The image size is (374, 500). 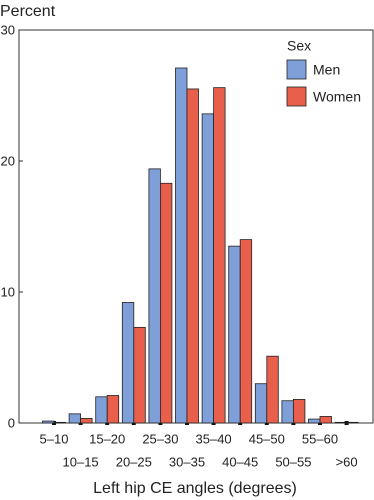 I want to click on x-tick-label: 45–50, so click(x=267, y=438).